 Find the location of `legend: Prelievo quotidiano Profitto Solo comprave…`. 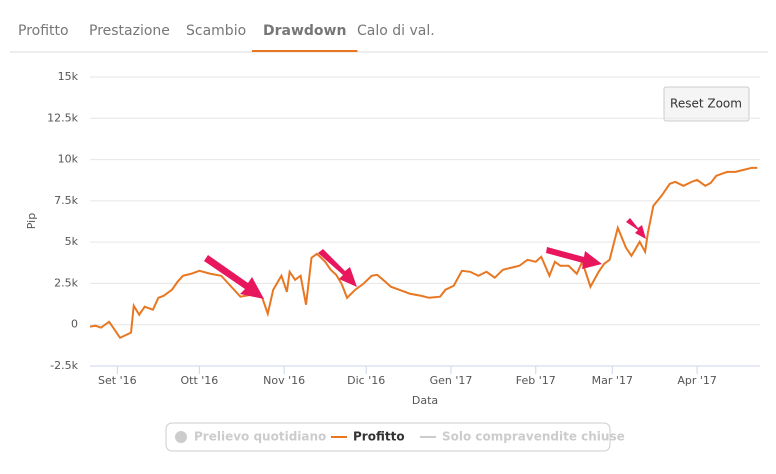

legend: Prelievo quotidiano Profitto Solo comprave… is located at coordinates (400, 437).